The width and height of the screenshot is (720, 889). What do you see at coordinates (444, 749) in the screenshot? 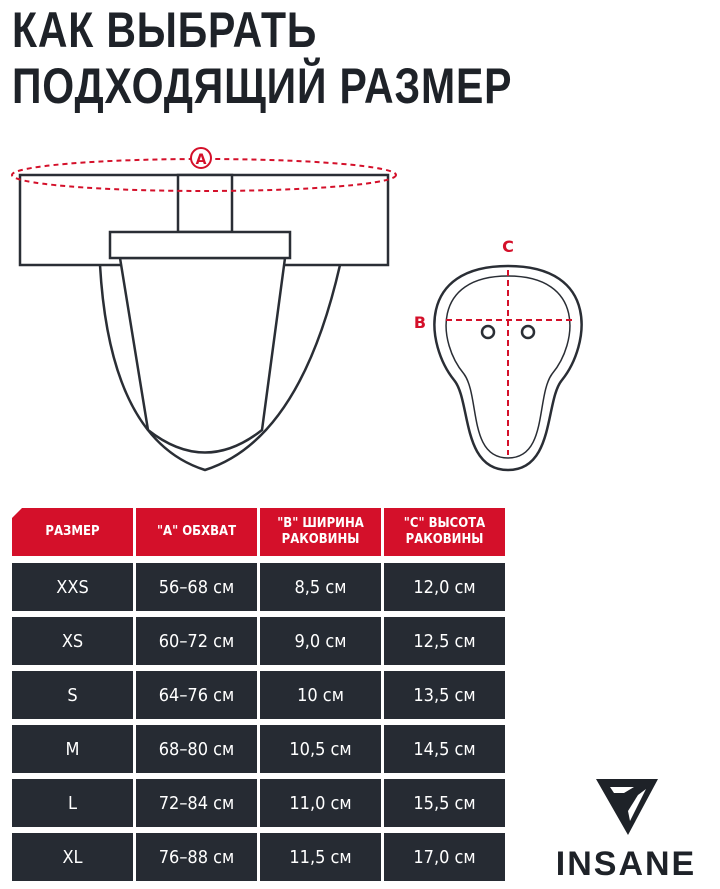
I see `cell-cup-height: 14,5 см` at bounding box center [444, 749].